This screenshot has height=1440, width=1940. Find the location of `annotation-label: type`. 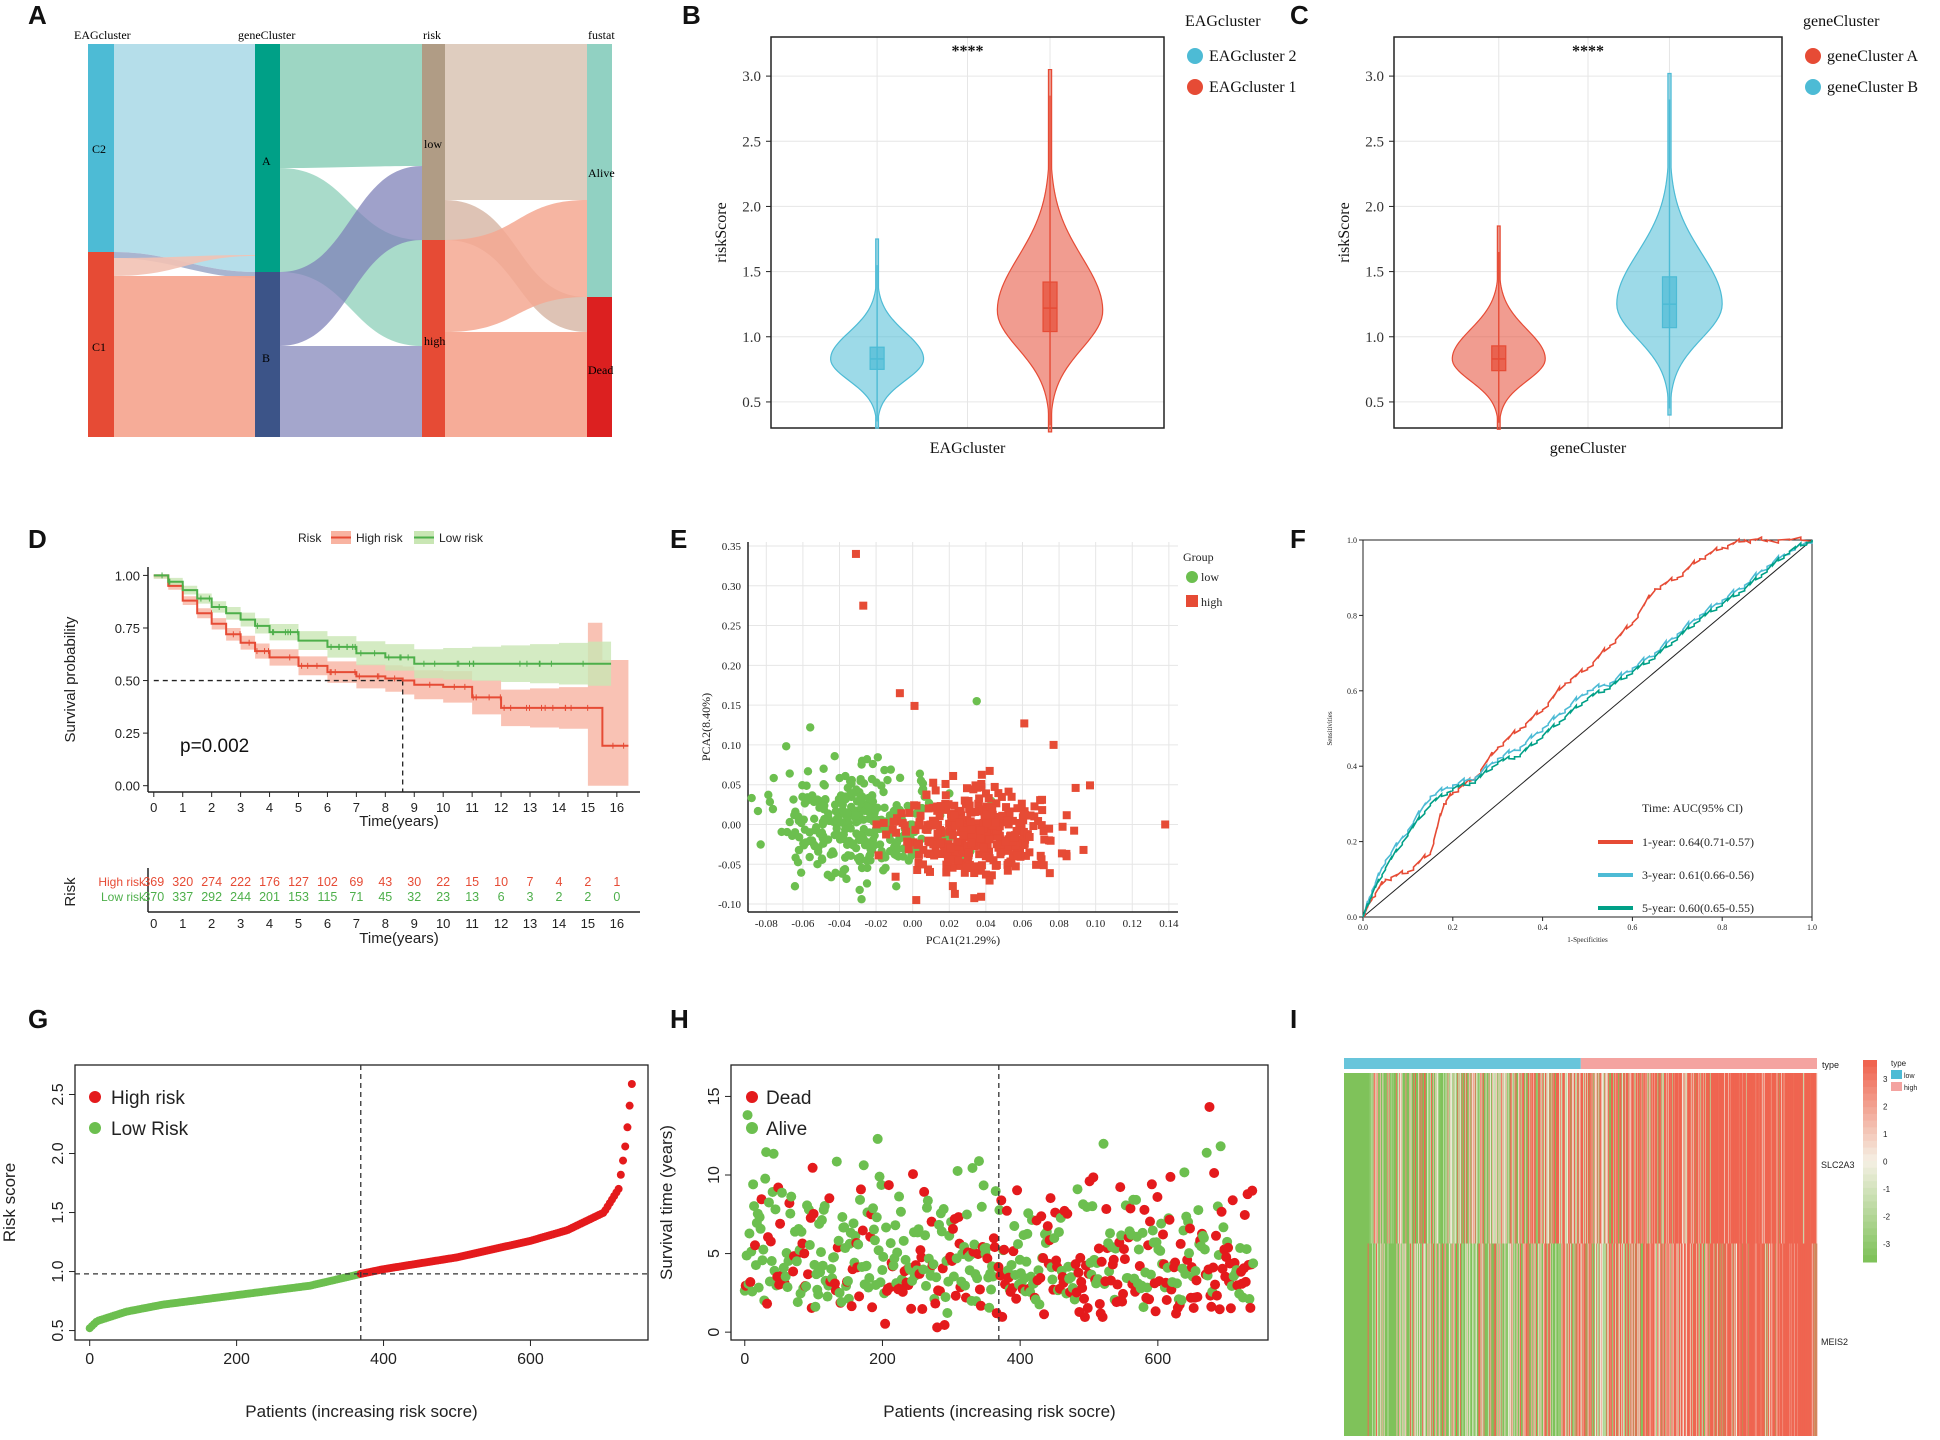

annotation-label: type is located at coordinates (1830, 1065).